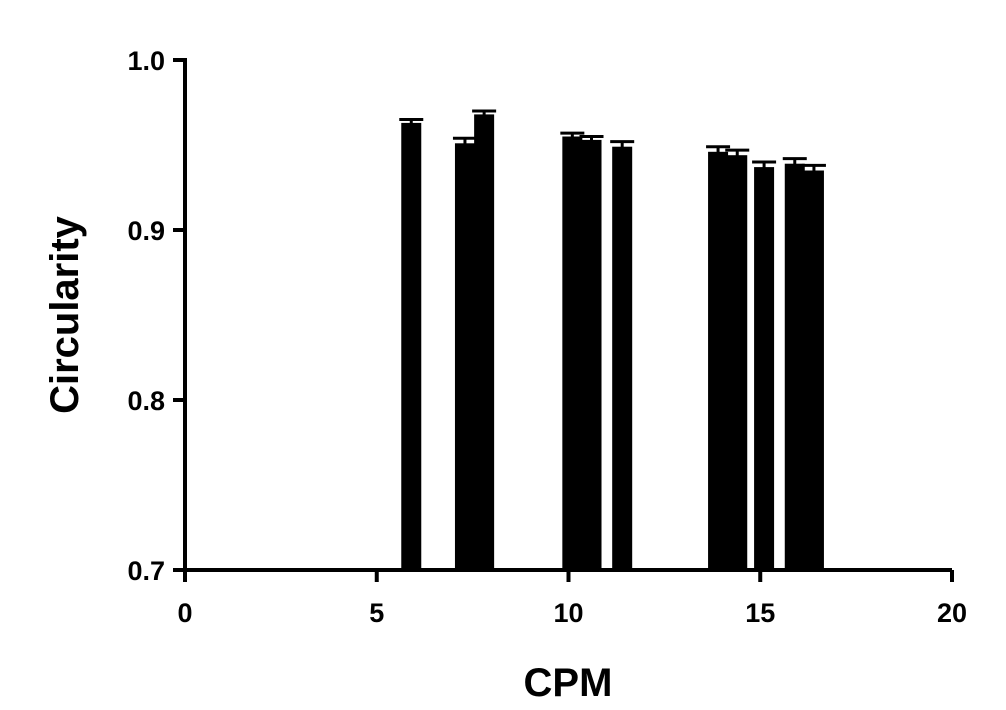 The height and width of the screenshot is (710, 1006). What do you see at coordinates (184, 613) in the screenshot?
I see `x-tick-label-0: 0` at bounding box center [184, 613].